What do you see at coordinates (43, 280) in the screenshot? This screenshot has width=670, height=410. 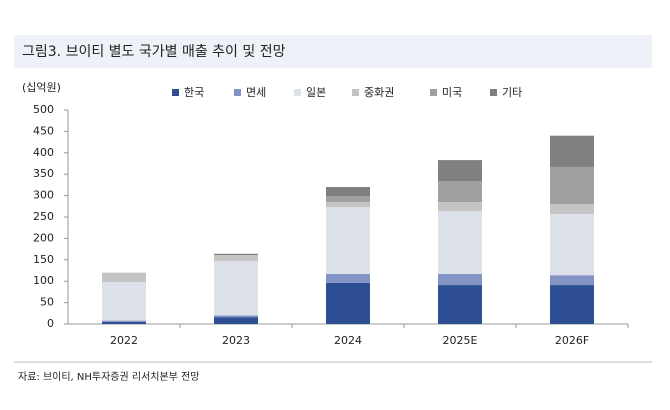 I see `y-tick-label: 100` at bounding box center [43, 280].